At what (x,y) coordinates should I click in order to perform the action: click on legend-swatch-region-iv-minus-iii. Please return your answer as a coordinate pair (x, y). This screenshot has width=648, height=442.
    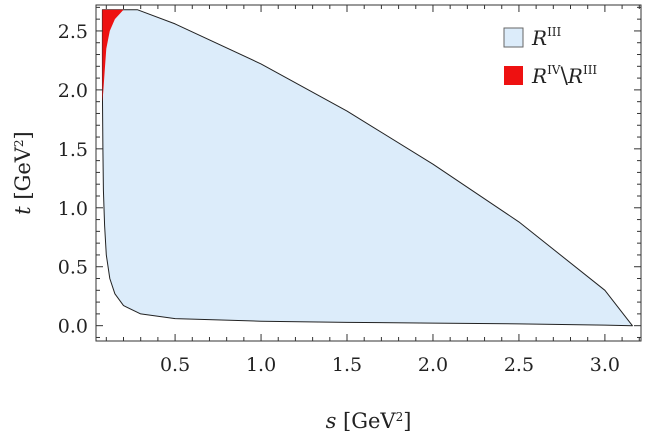
    Looking at the image, I should click on (513, 75).